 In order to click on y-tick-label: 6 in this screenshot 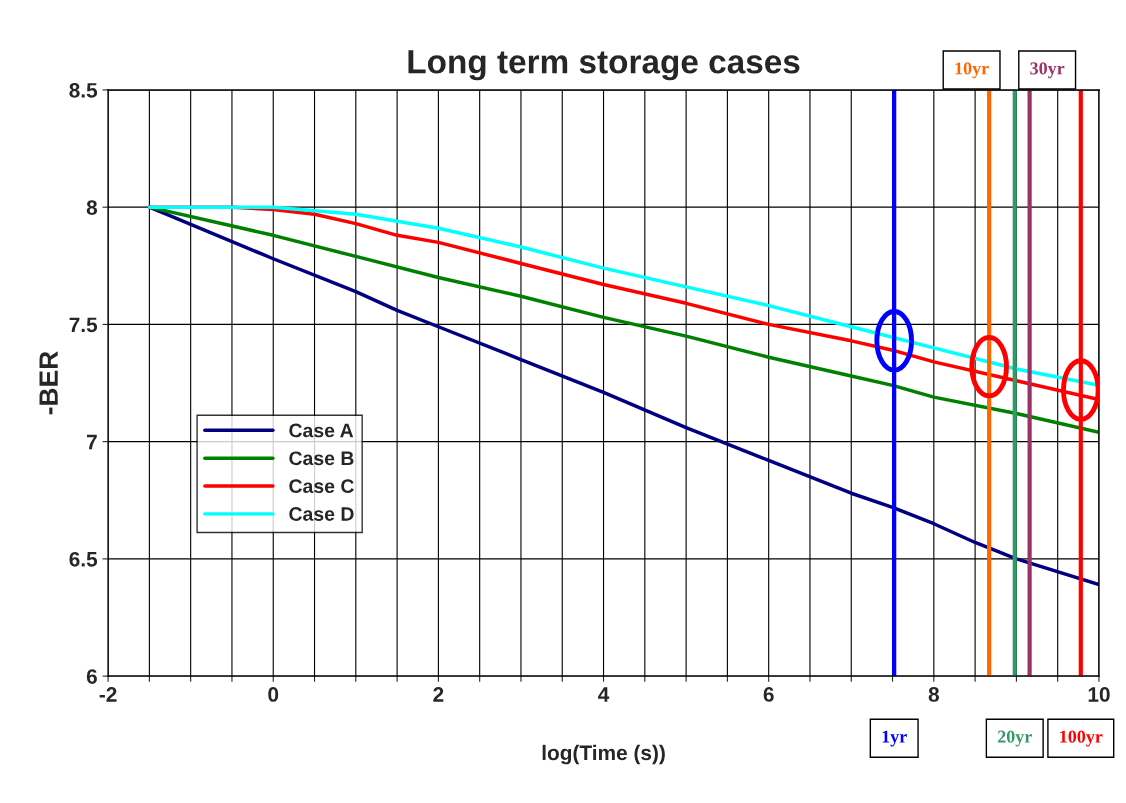, I will do `click(91, 676)`.